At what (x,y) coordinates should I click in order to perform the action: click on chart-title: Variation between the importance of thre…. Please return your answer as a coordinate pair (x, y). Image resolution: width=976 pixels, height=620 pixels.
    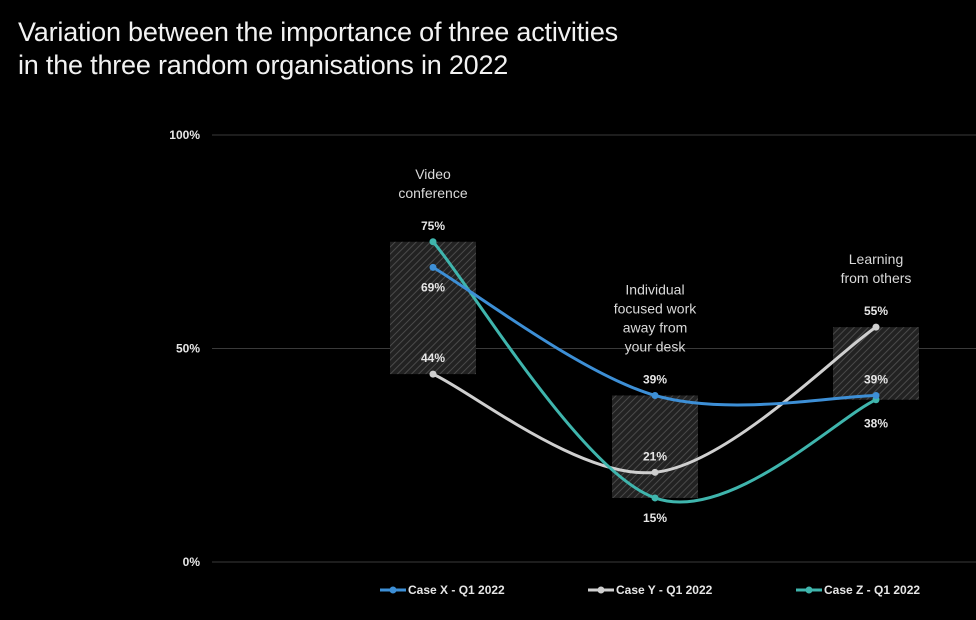
    Looking at the image, I should click on (318, 49).